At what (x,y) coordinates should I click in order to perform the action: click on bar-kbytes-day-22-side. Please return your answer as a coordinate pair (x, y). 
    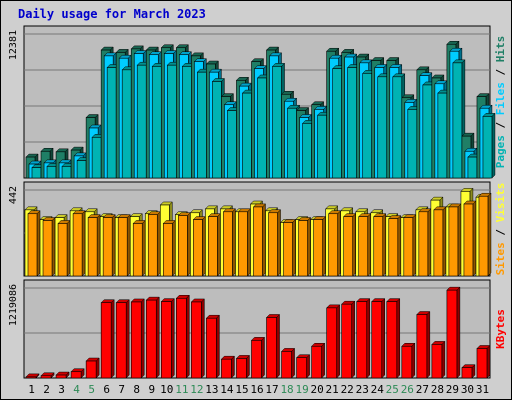
    Looking at the image, I should click on (353, 339).